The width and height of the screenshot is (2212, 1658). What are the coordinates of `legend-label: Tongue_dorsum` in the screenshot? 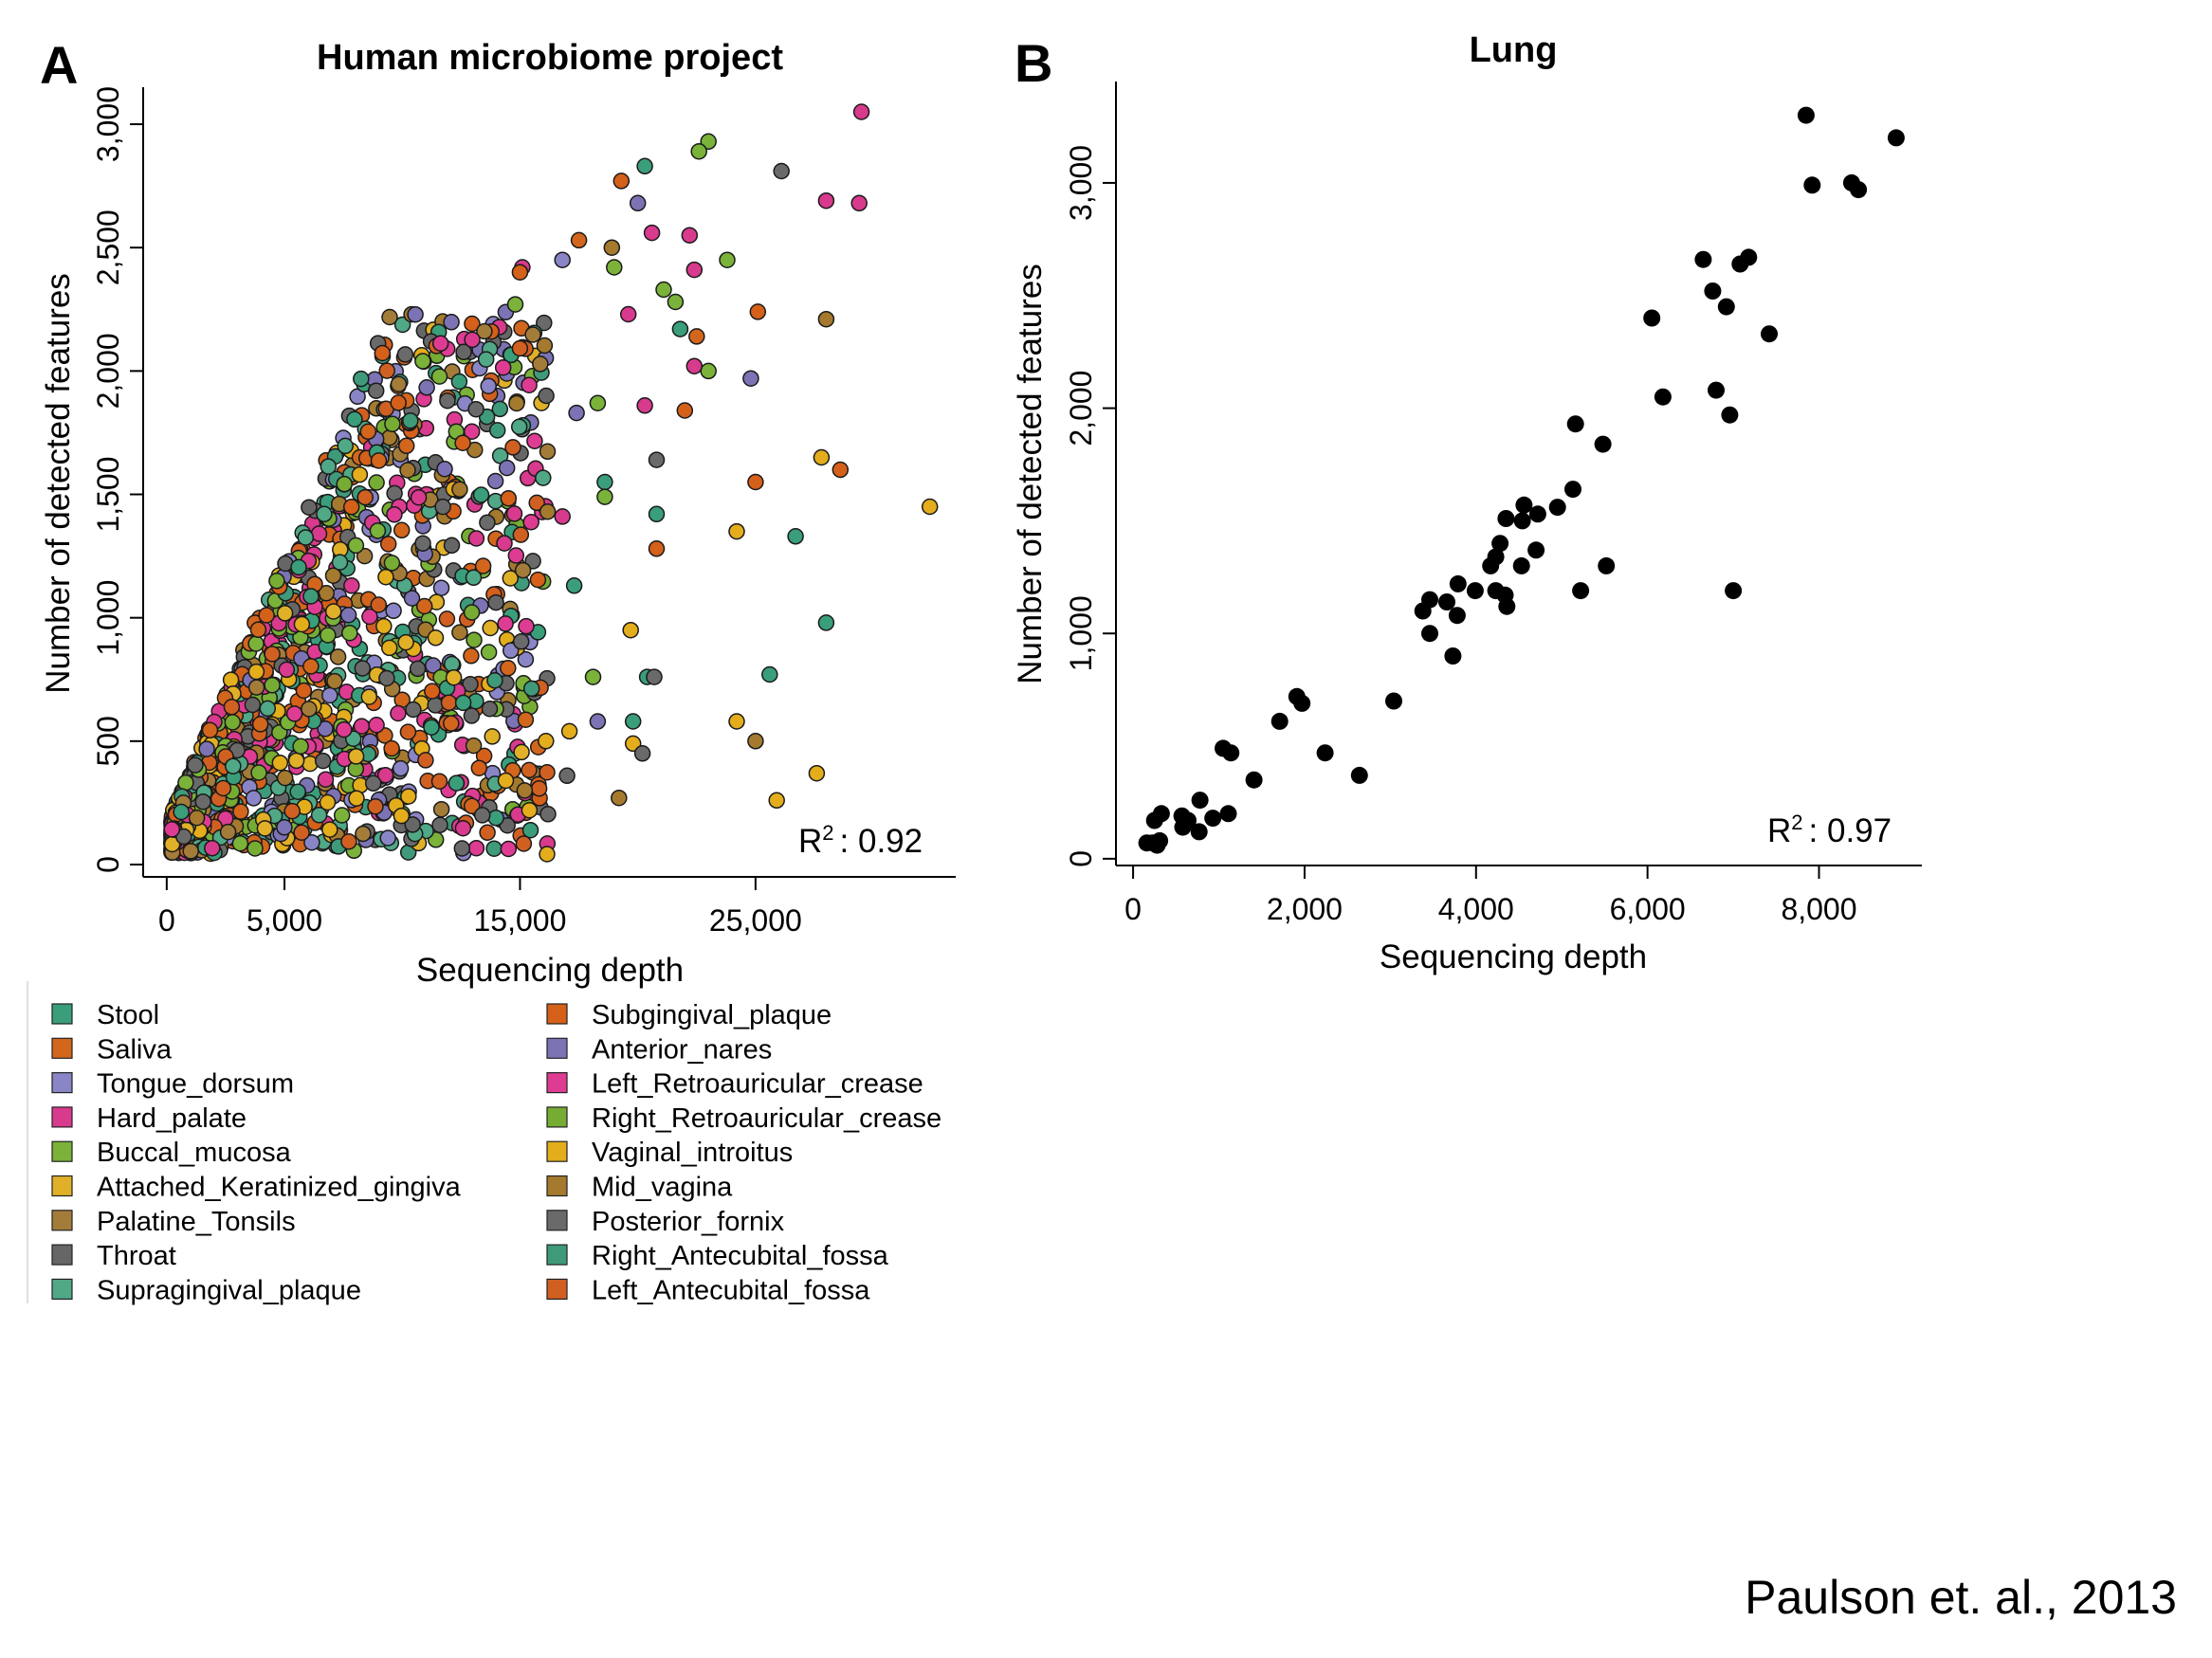 It's located at (195, 1084).